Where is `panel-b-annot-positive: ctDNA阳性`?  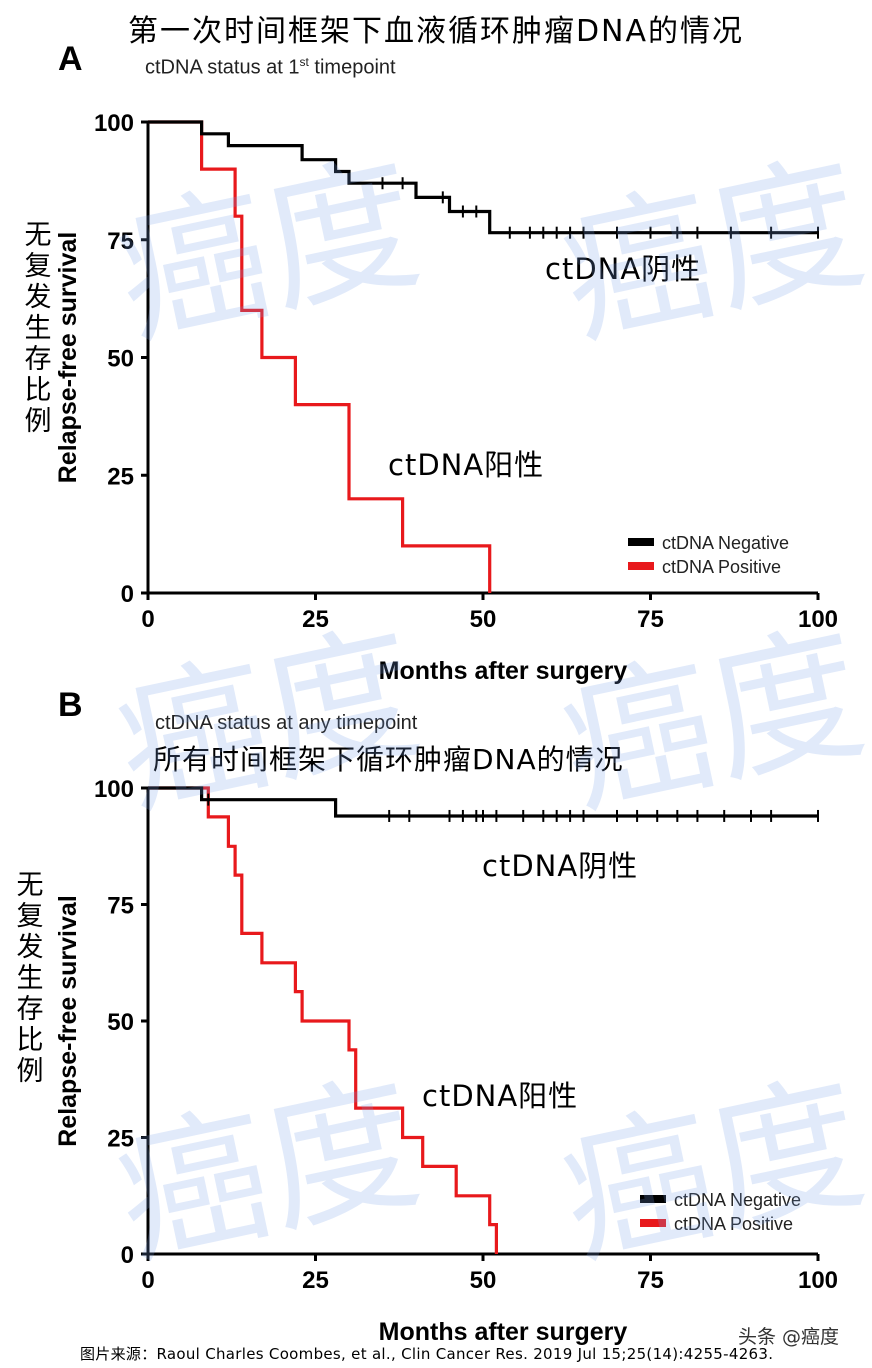 panel-b-annot-positive: ctDNA阳性 is located at coordinates (500, 1096).